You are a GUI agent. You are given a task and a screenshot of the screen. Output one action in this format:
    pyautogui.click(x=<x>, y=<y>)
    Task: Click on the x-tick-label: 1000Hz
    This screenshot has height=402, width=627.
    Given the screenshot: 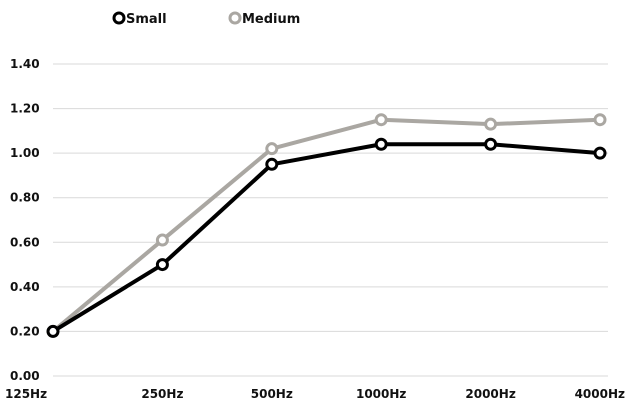 What is the action you would take?
    pyautogui.click(x=381, y=394)
    